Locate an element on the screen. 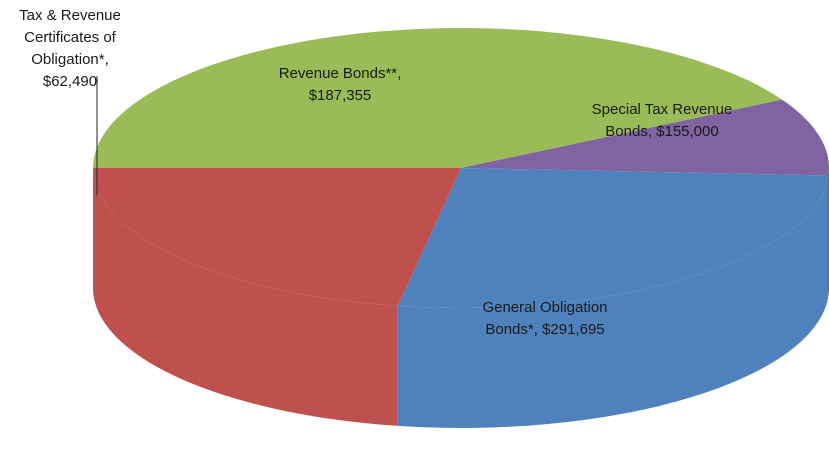  slice-label-general-obligation-bonds: General Obligation Bonds*, $291,695 is located at coordinates (544, 318).